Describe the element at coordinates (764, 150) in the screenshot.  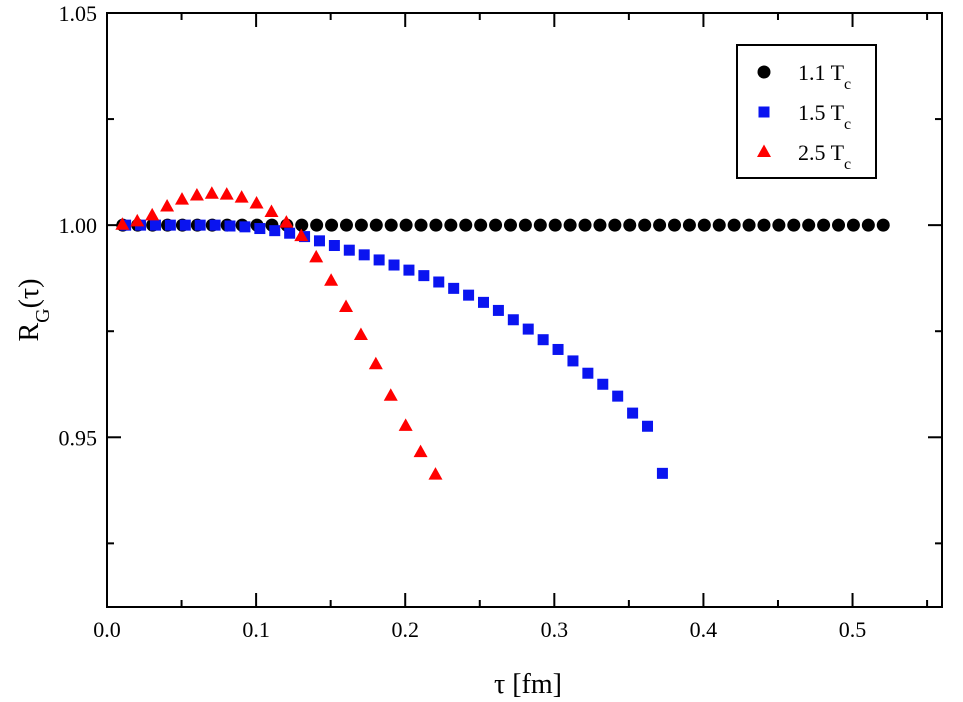
I see `legend-marker-triangle` at that location.